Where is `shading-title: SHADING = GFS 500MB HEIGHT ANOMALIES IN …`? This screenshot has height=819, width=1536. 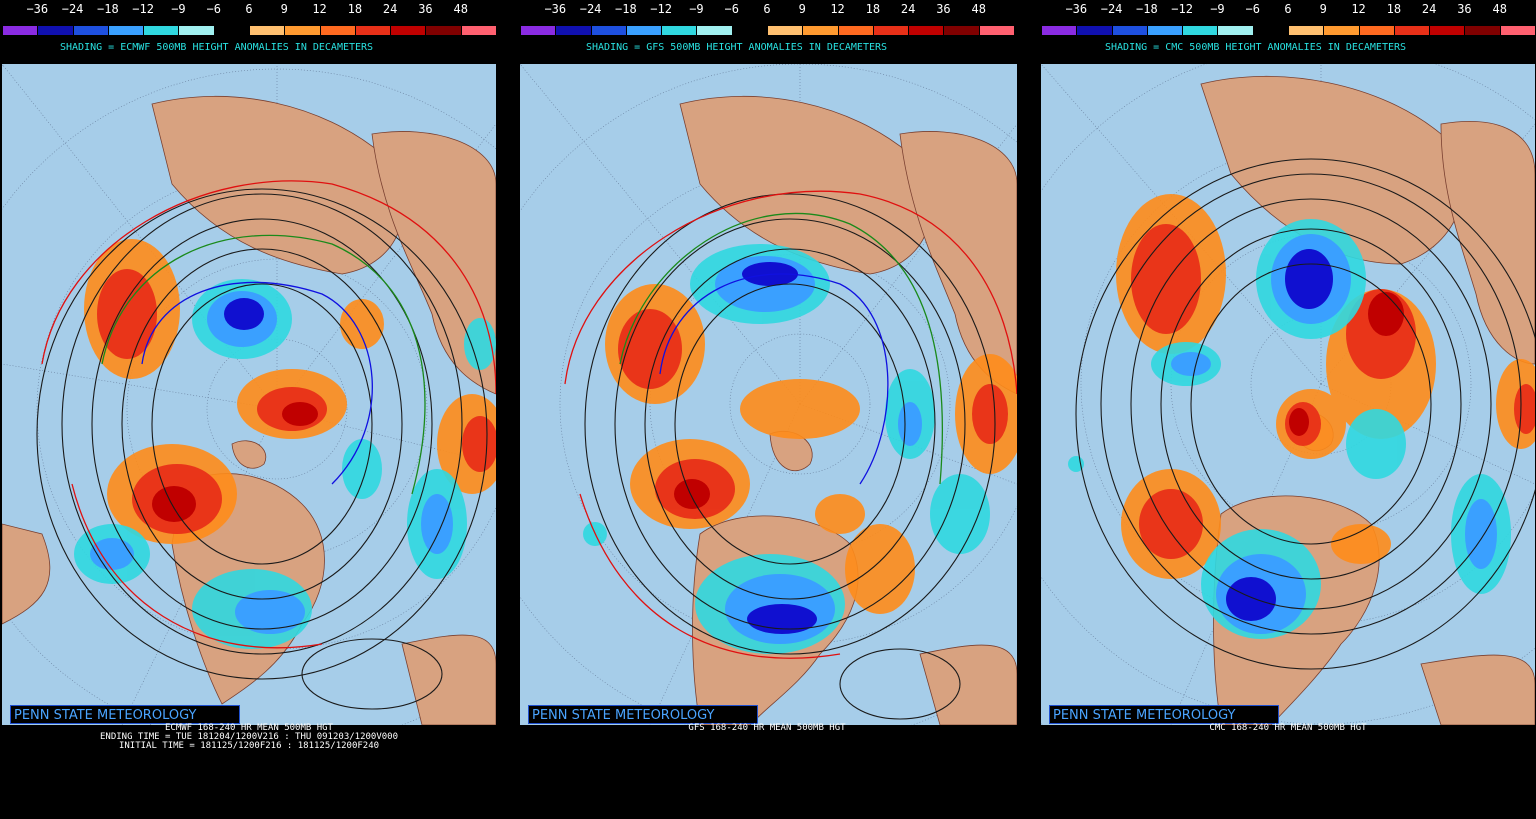
shading-title: SHADING = GFS 500MB HEIGHT ANOMALIES IN … is located at coordinates (737, 47).